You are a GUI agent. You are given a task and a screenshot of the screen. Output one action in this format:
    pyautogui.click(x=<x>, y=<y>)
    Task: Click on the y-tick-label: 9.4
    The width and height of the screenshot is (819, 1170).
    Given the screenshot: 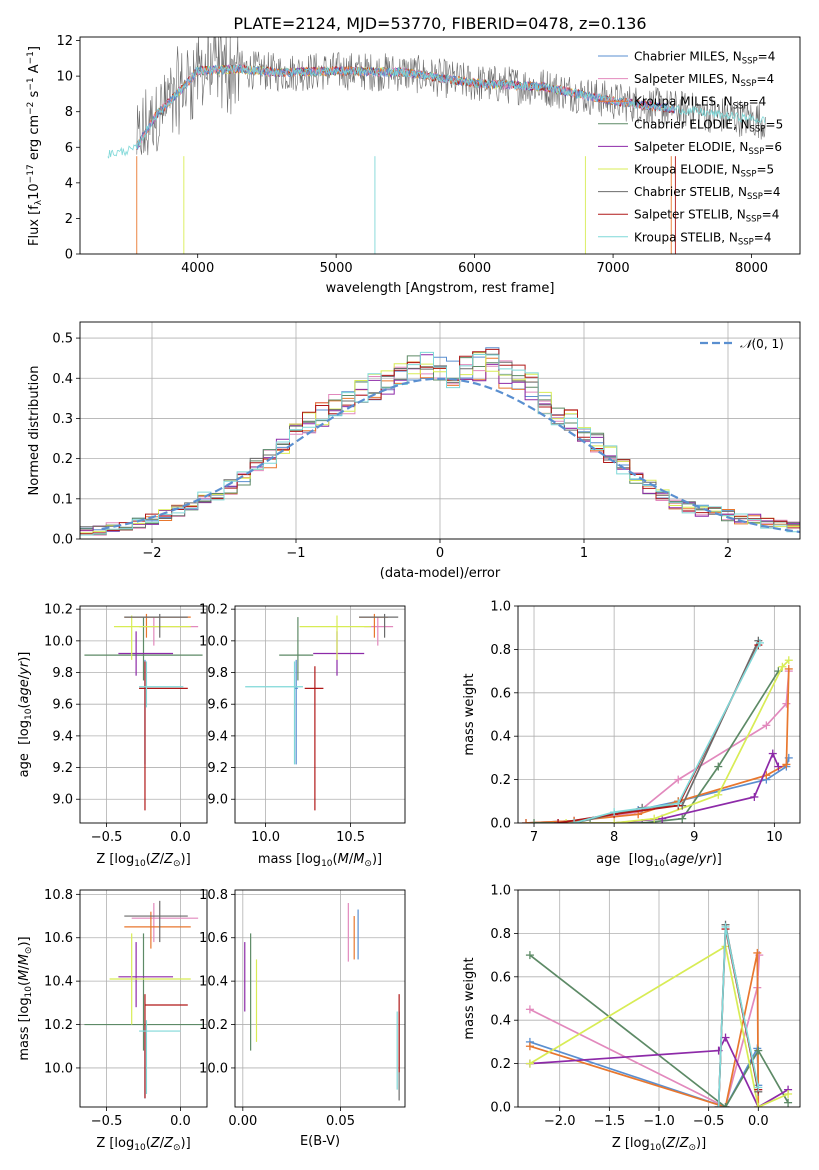 What is the action you would take?
    pyautogui.click(x=62, y=736)
    